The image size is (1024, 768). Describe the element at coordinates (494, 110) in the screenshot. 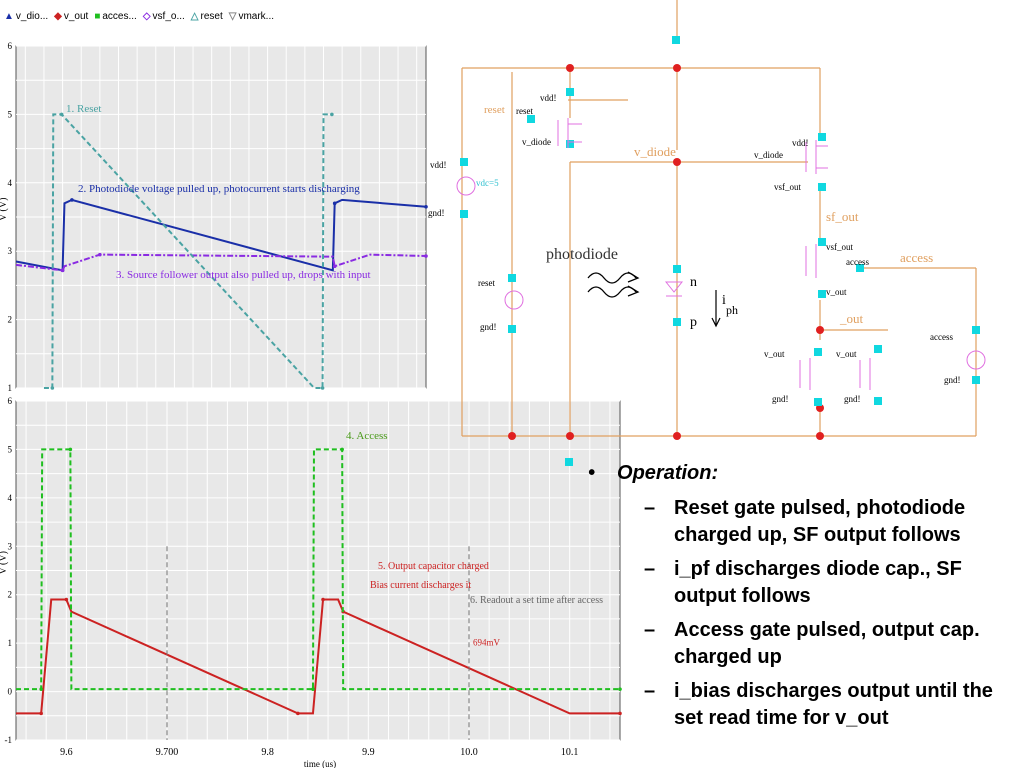

I see `label-reset-net: reset` at that location.